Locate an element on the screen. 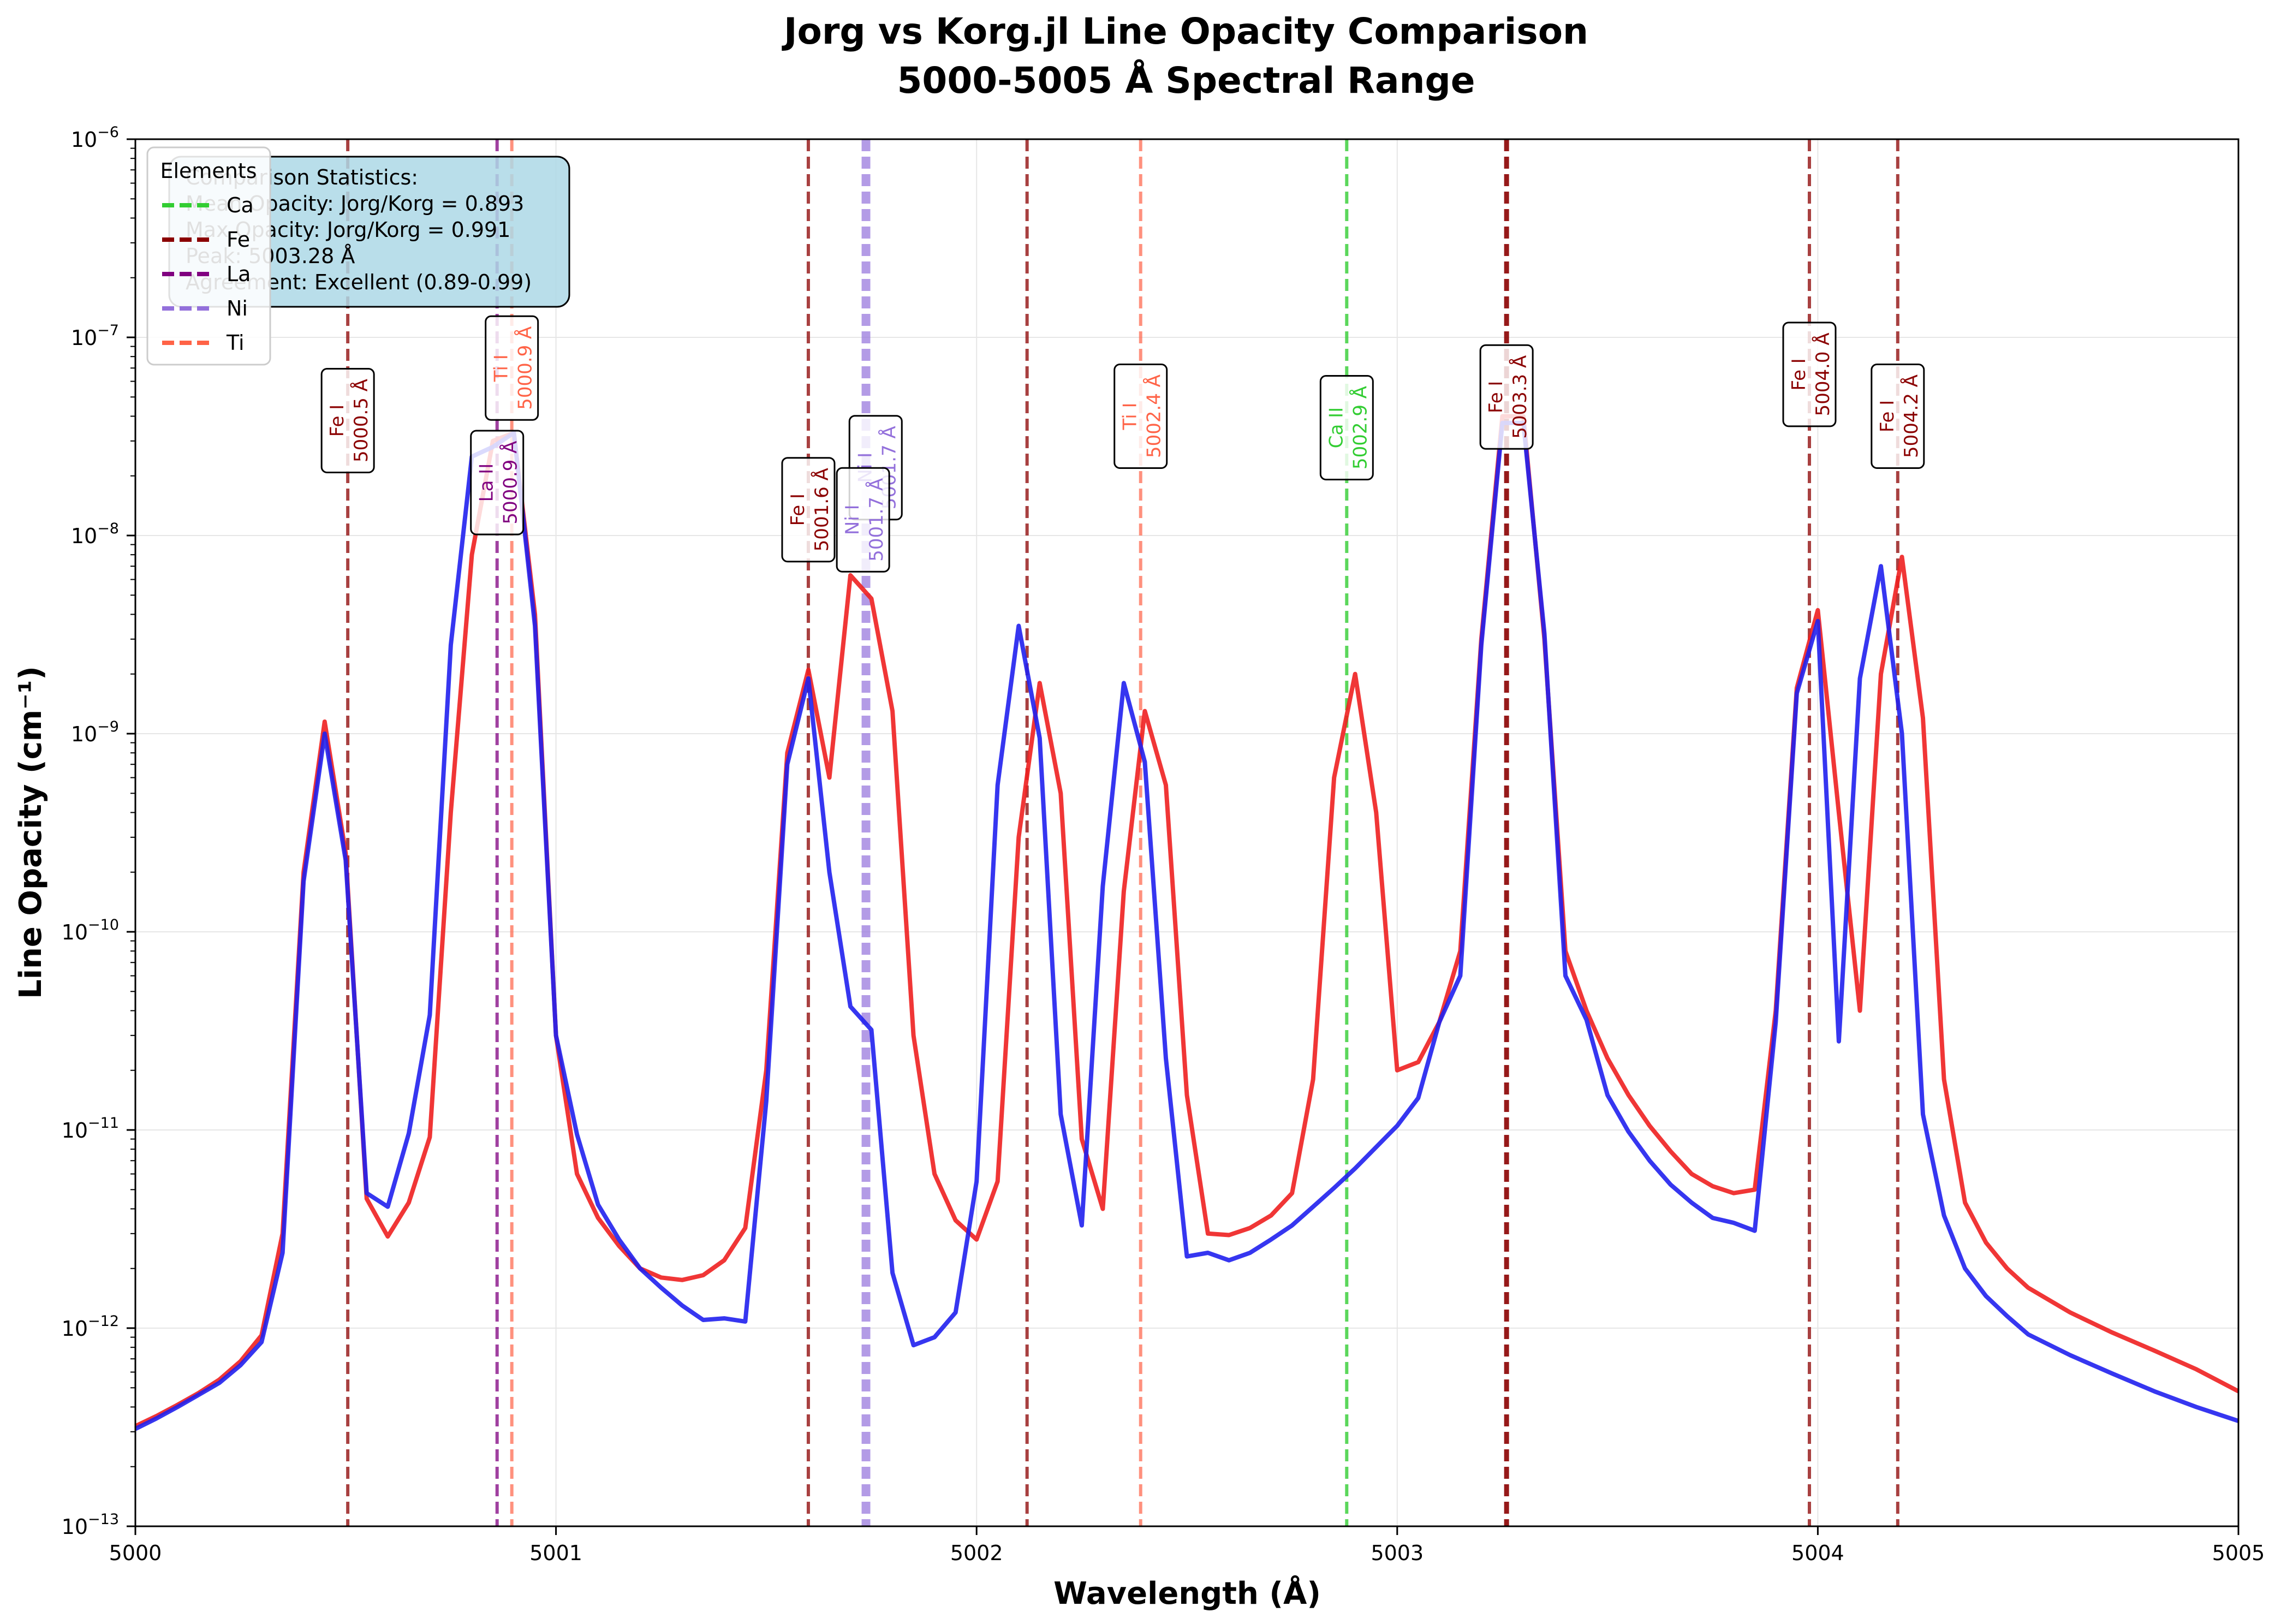 This screenshot has height=1624, width=2275. line-annotation: Fe I 5001.6 Å is located at coordinates (808, 510).